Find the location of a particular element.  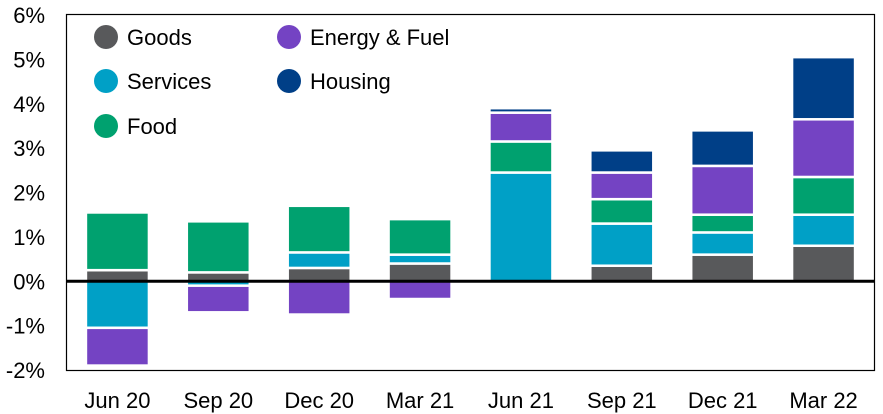

legend: Goods Energy & Fuel Services Housing Food is located at coordinates (271, 82).